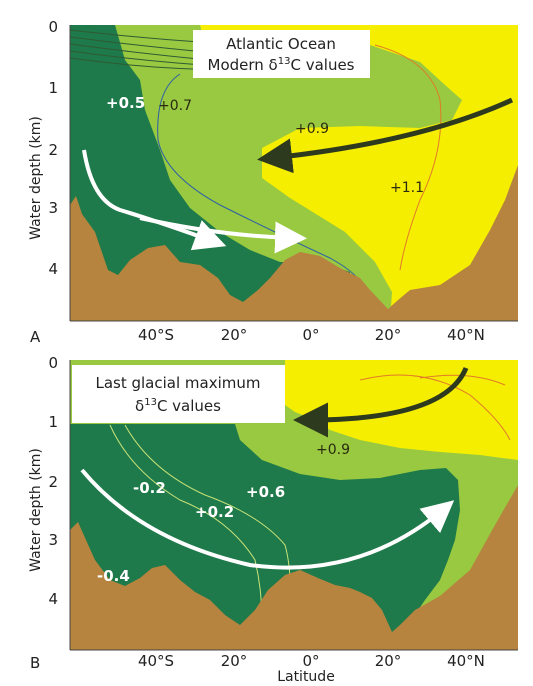  What do you see at coordinates (435, 407) in the screenshot?
I see `panel-b-contours-orange` at bounding box center [435, 407].